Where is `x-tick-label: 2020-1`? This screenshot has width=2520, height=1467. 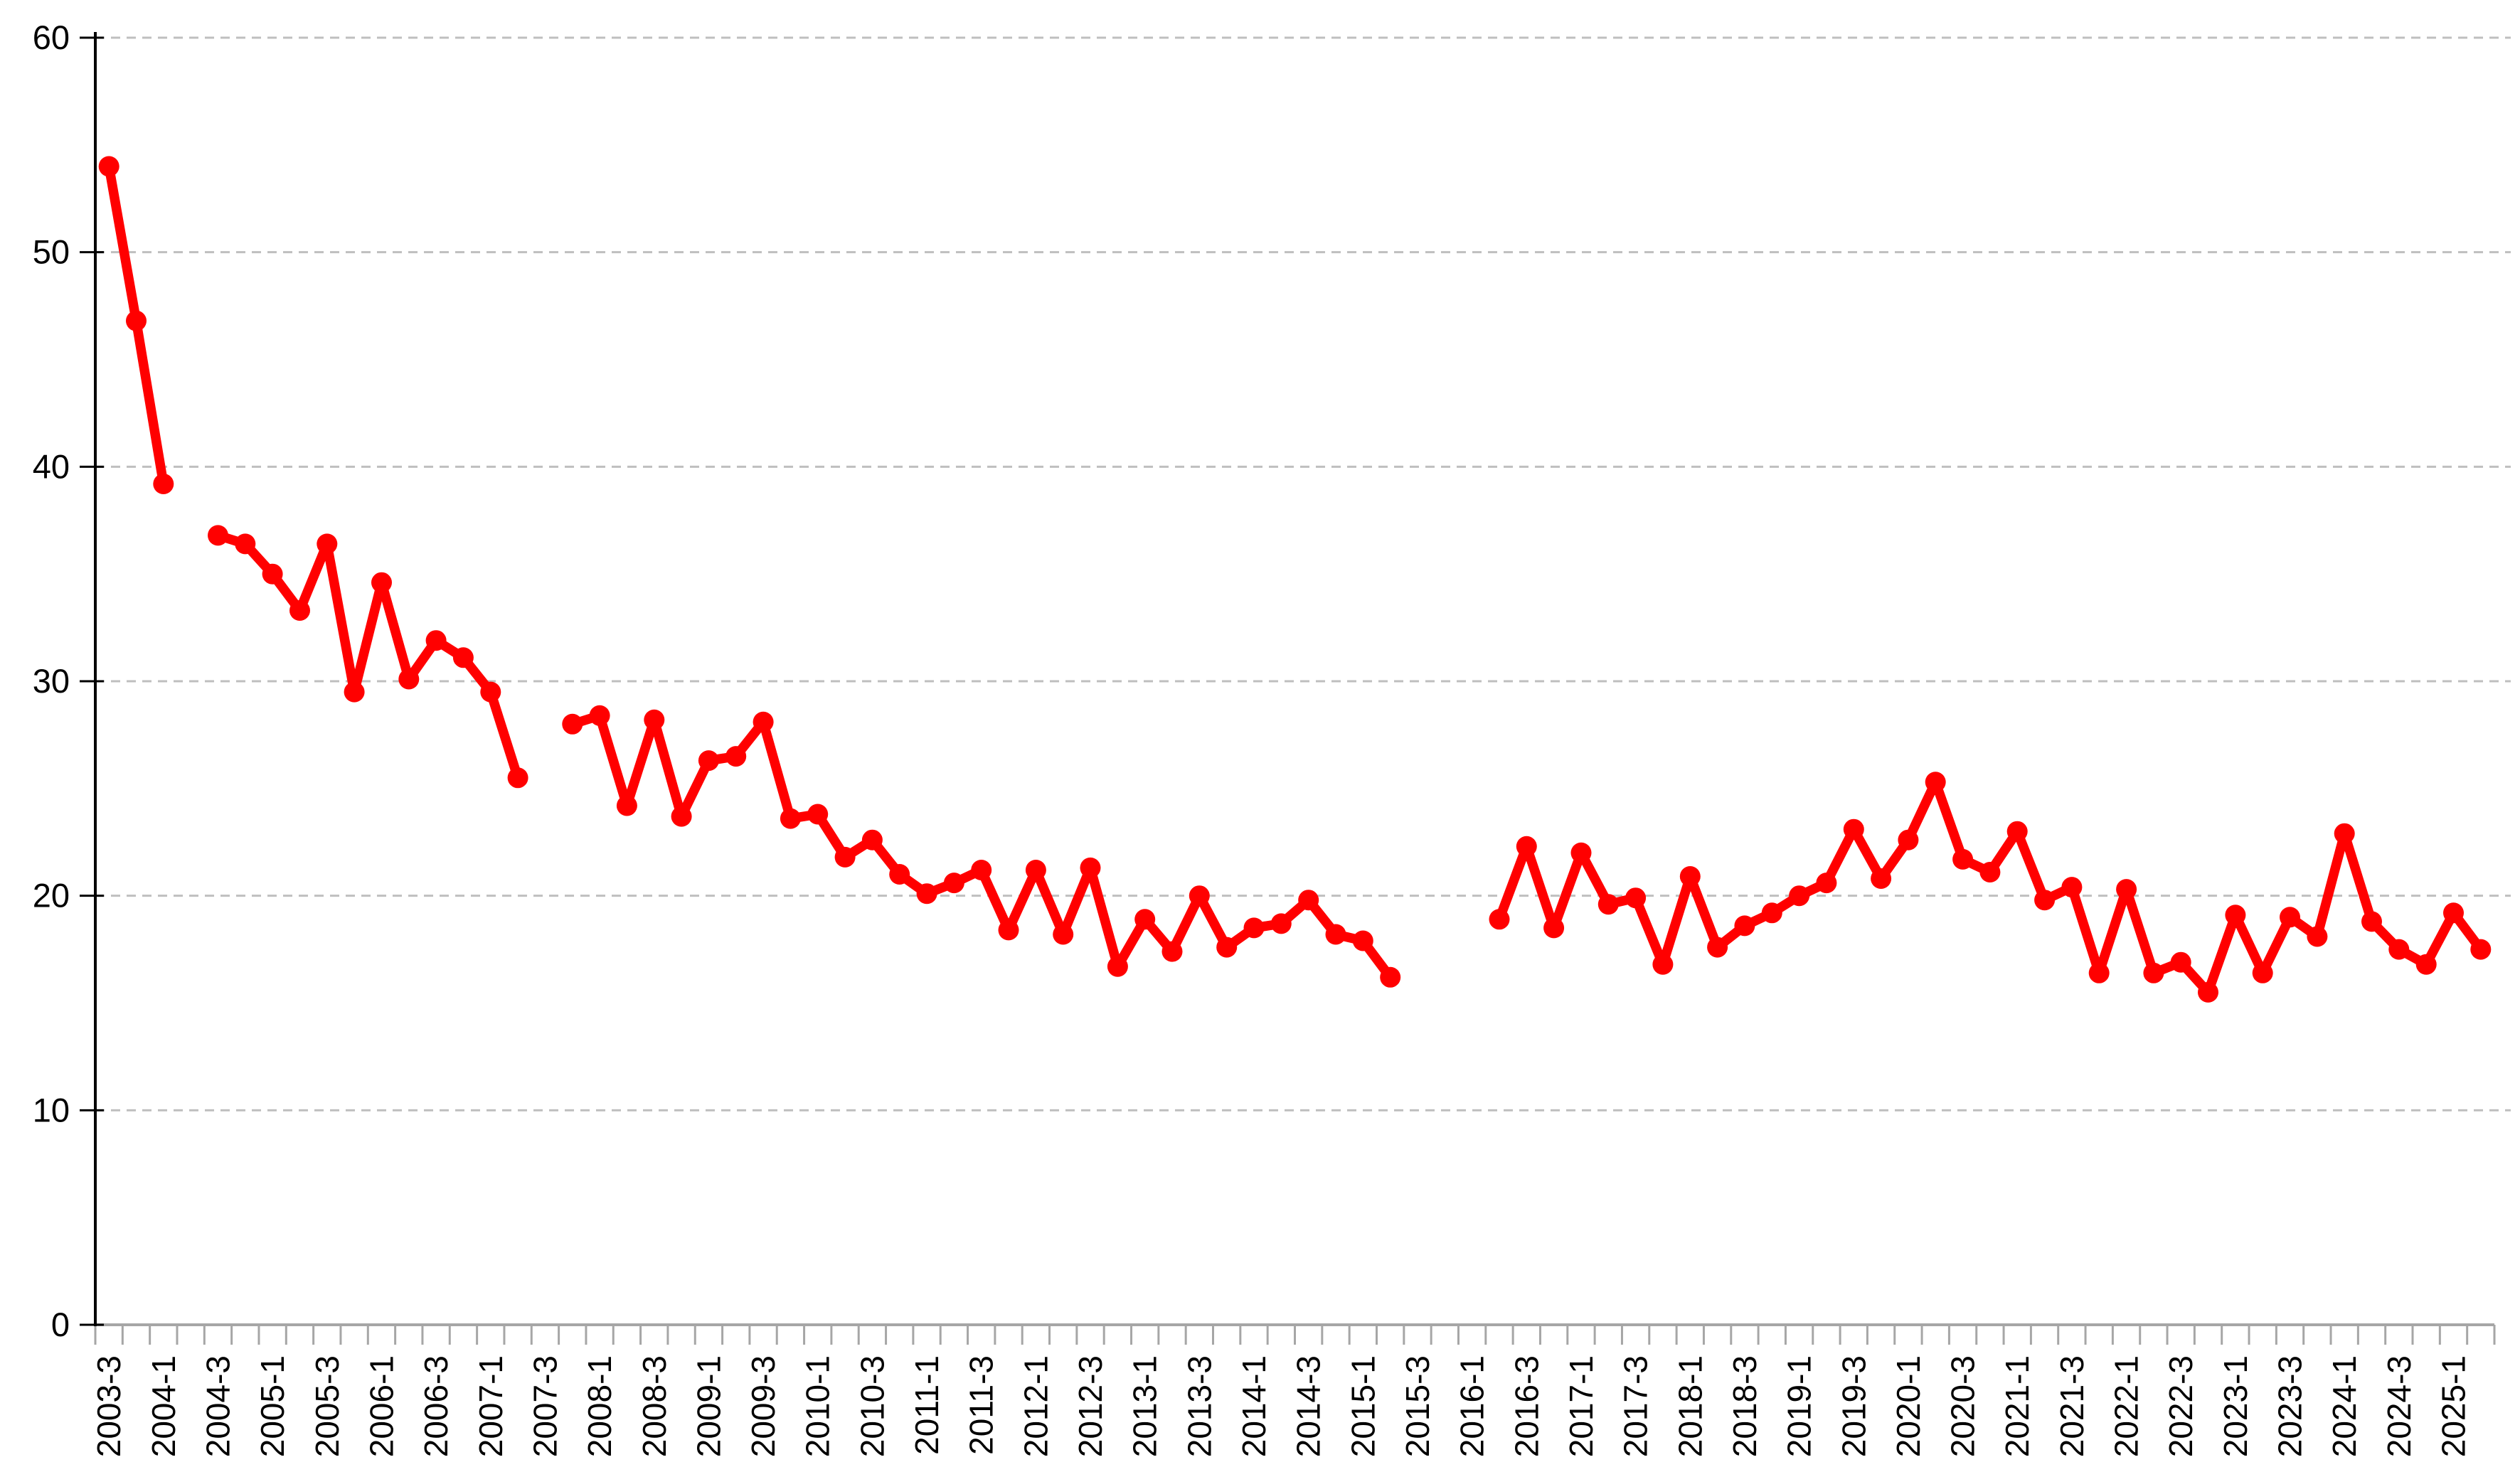
x-tick-label: 2020-1 is located at coordinates (1908, 1406).